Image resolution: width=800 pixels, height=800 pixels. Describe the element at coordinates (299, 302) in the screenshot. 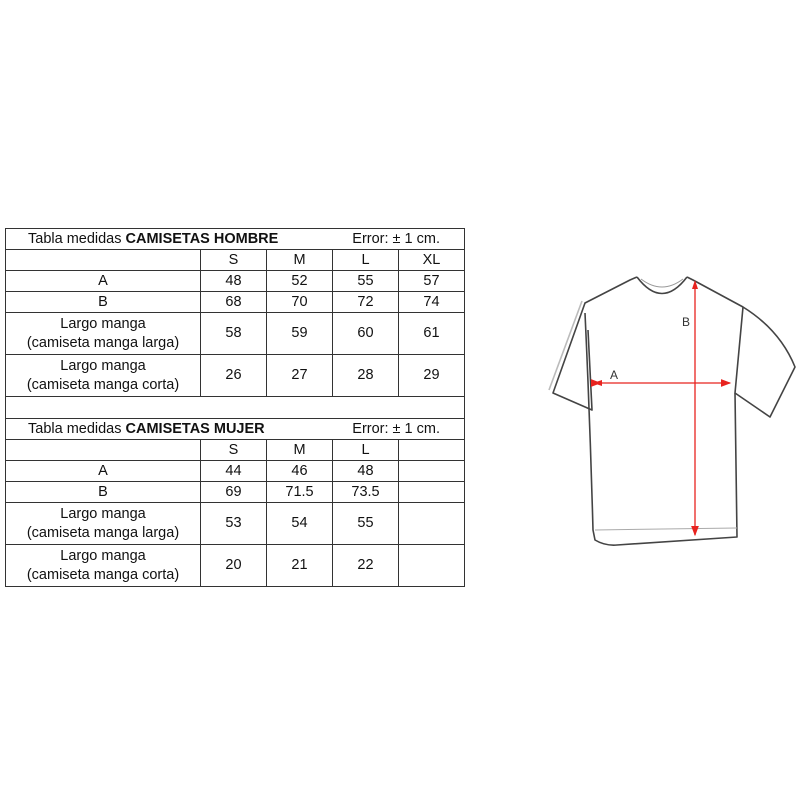

I see `table-cell: 70` at that location.